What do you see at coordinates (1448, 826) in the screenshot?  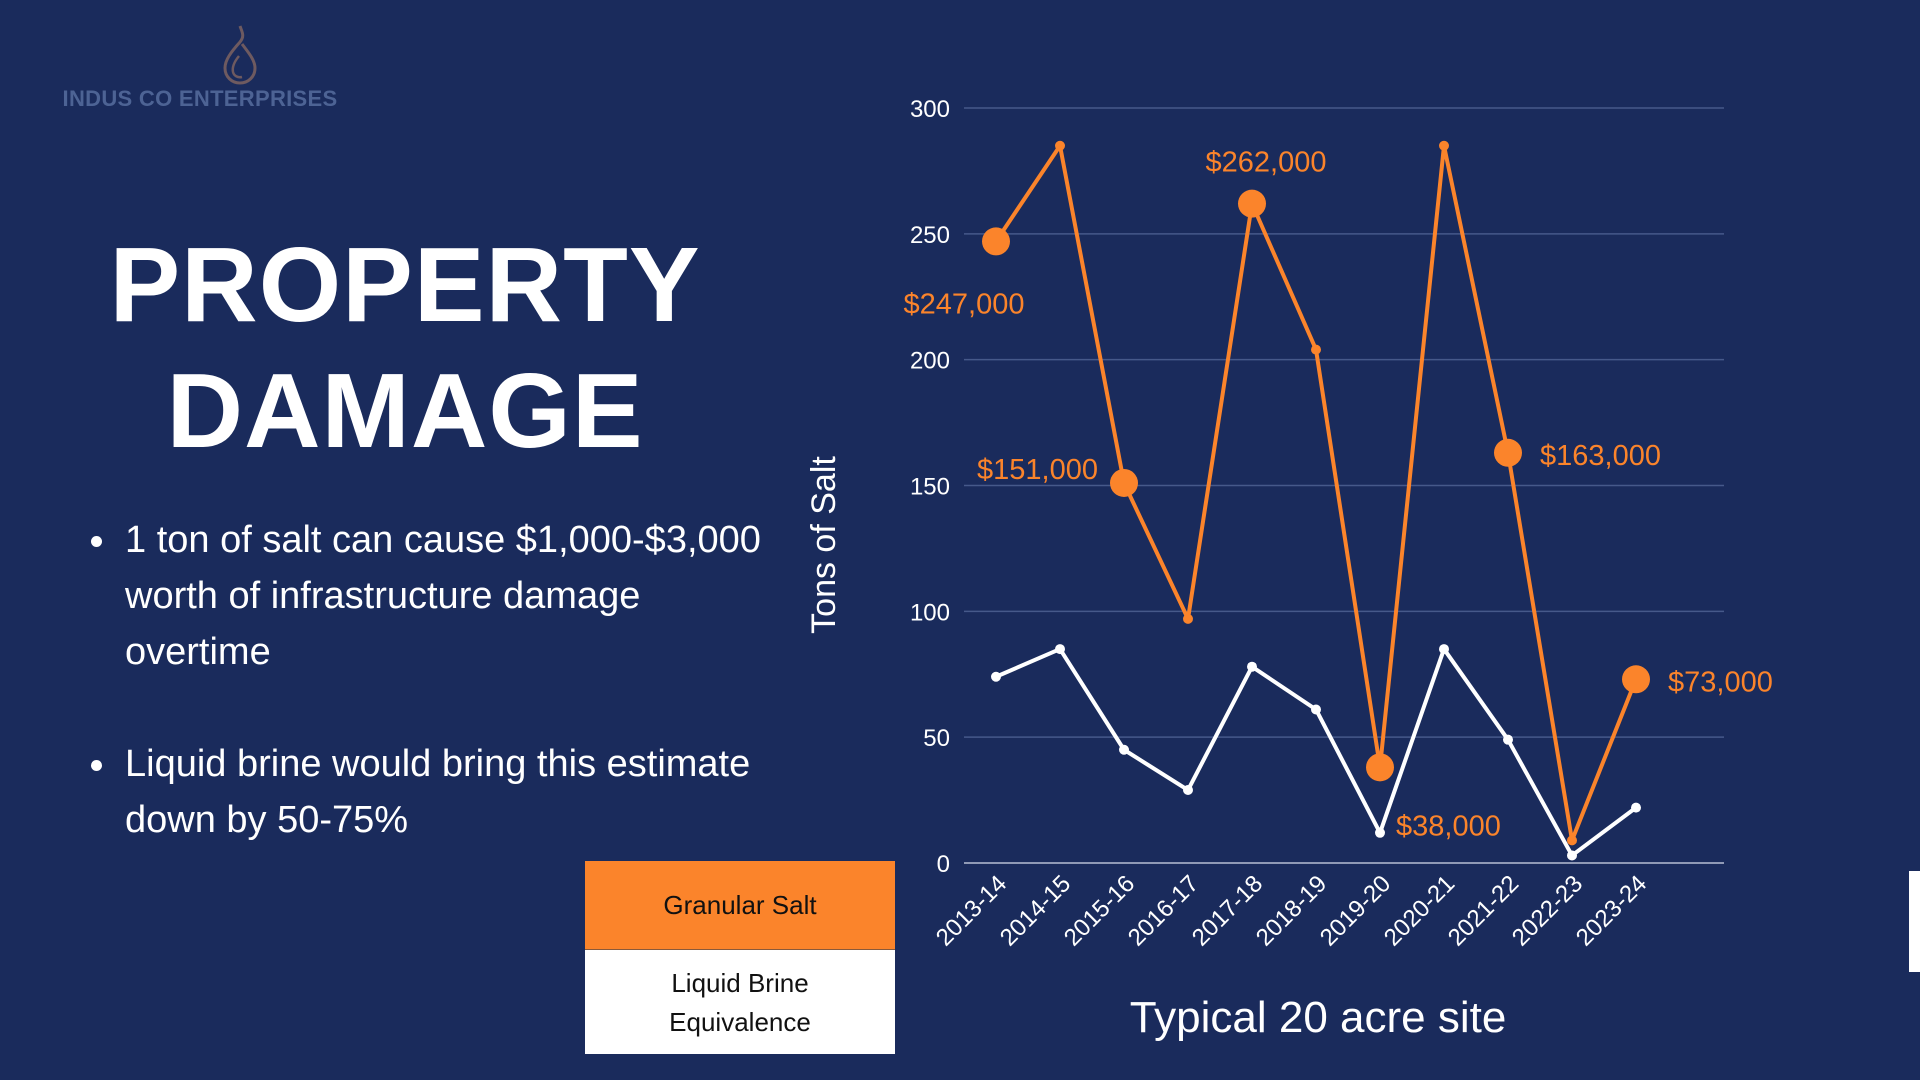 I see `cost-label: $38,000` at bounding box center [1448, 826].